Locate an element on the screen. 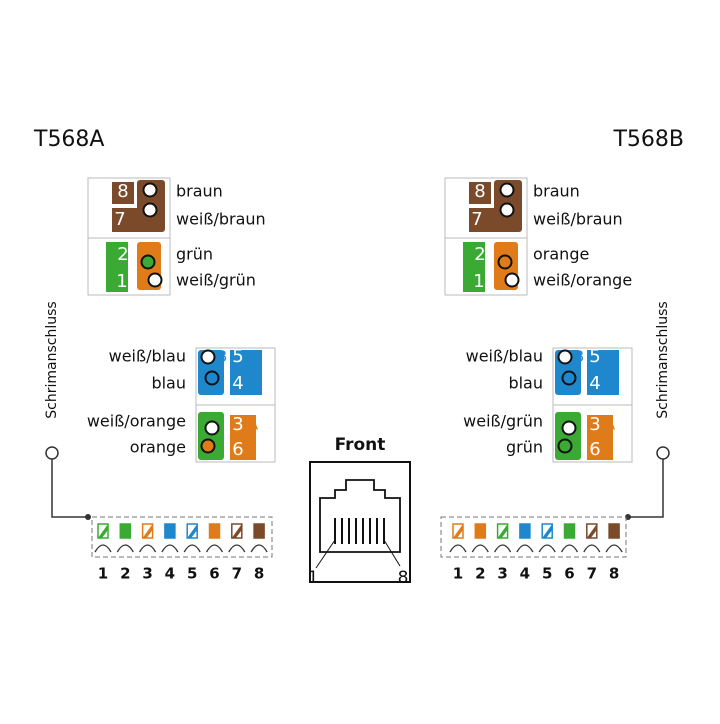 This screenshot has height=724, width=720. pin-number: 3 is located at coordinates (147, 574).